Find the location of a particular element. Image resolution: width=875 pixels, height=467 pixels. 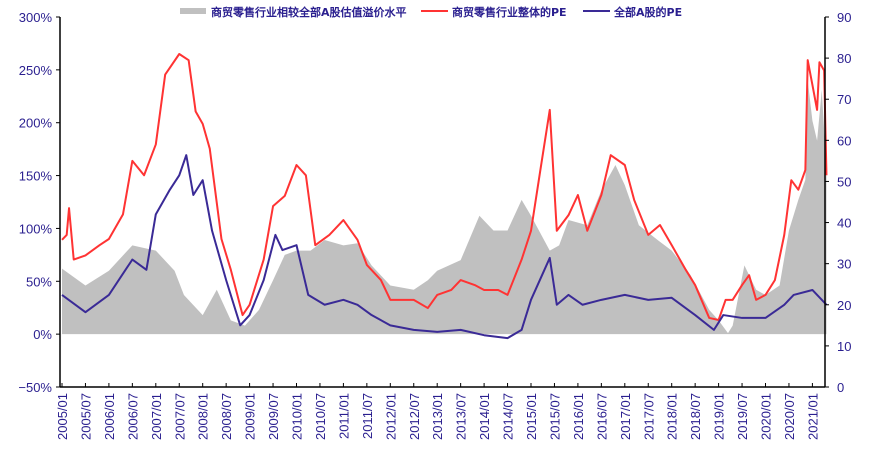

right-tick-label: 40 is located at coordinates (844, 223).